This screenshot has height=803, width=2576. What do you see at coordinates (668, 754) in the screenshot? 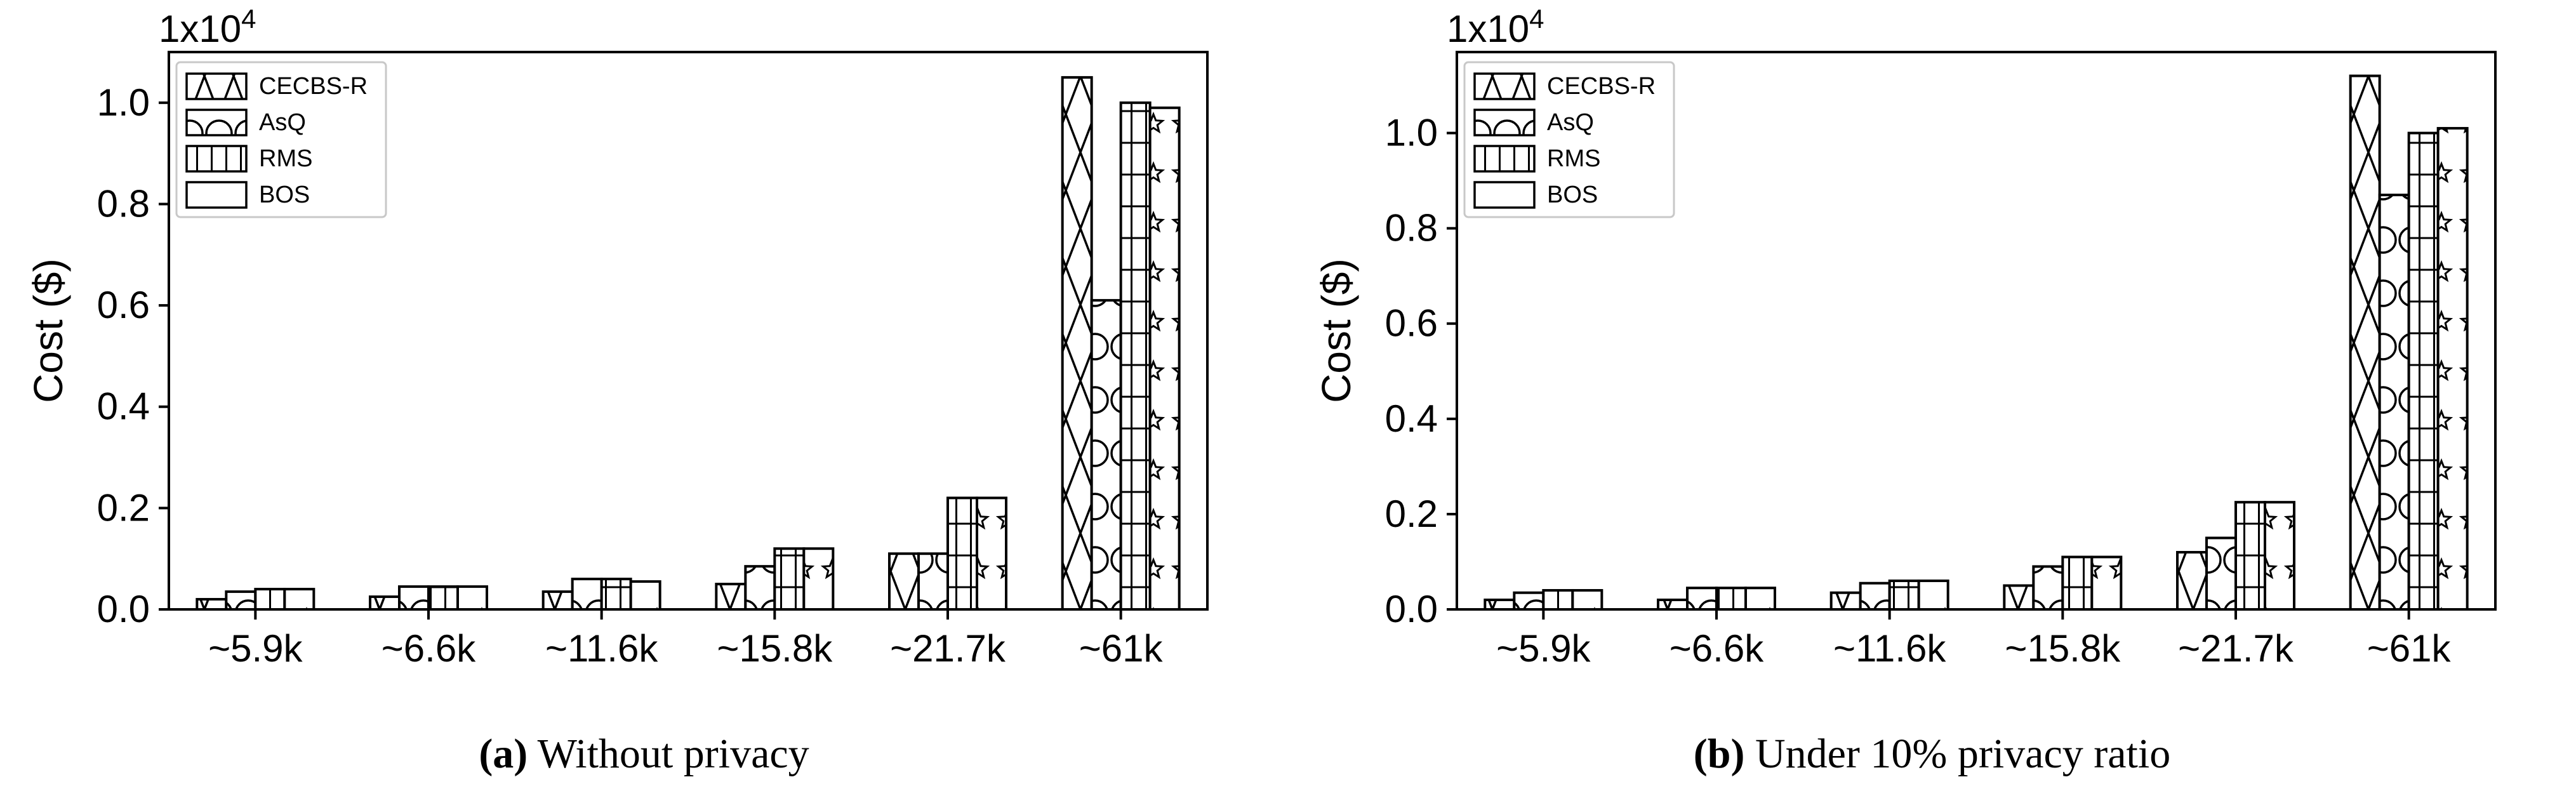
I see `caption-a-text: Without privacy` at bounding box center [668, 754].